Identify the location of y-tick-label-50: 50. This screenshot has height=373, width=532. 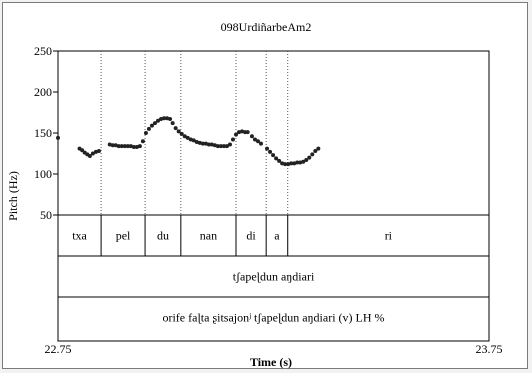
(46, 215).